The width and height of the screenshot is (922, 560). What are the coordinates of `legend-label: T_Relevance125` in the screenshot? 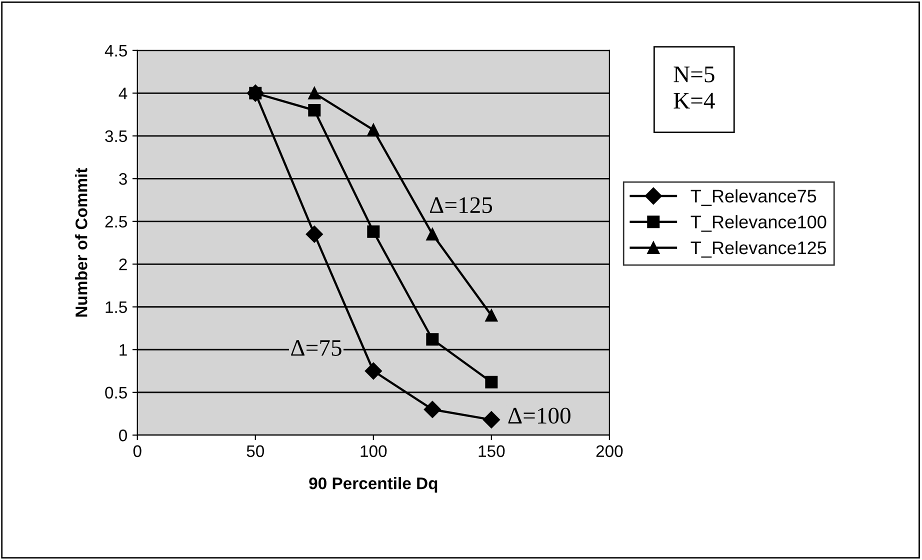 It's located at (758, 249).